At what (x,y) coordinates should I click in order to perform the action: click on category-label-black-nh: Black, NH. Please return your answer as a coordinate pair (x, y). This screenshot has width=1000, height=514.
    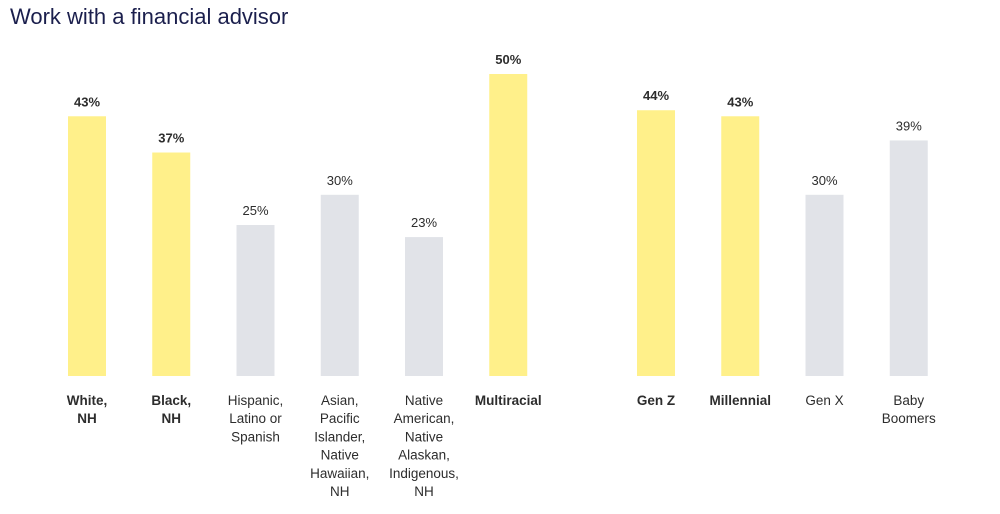
    Looking at the image, I should click on (171, 409).